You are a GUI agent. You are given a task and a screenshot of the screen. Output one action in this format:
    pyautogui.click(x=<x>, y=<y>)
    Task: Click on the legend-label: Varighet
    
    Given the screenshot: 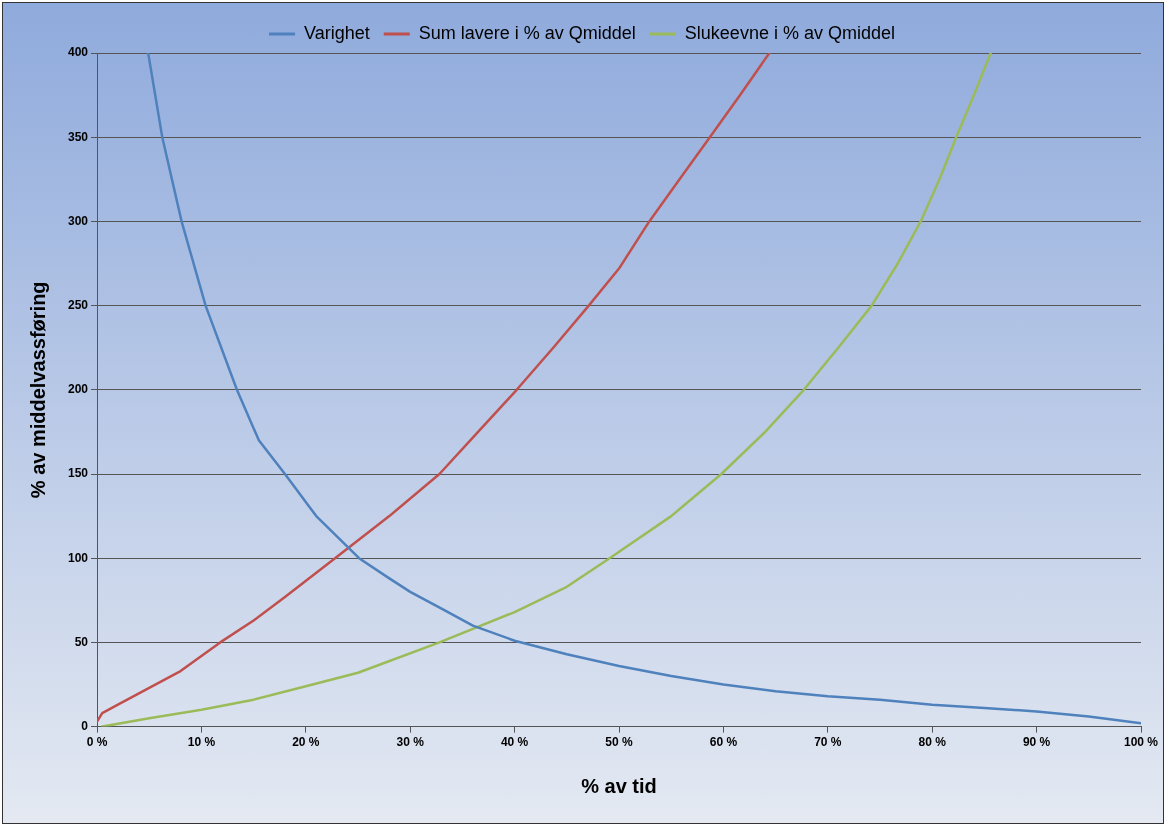 What is the action you would take?
    pyautogui.click(x=337, y=32)
    